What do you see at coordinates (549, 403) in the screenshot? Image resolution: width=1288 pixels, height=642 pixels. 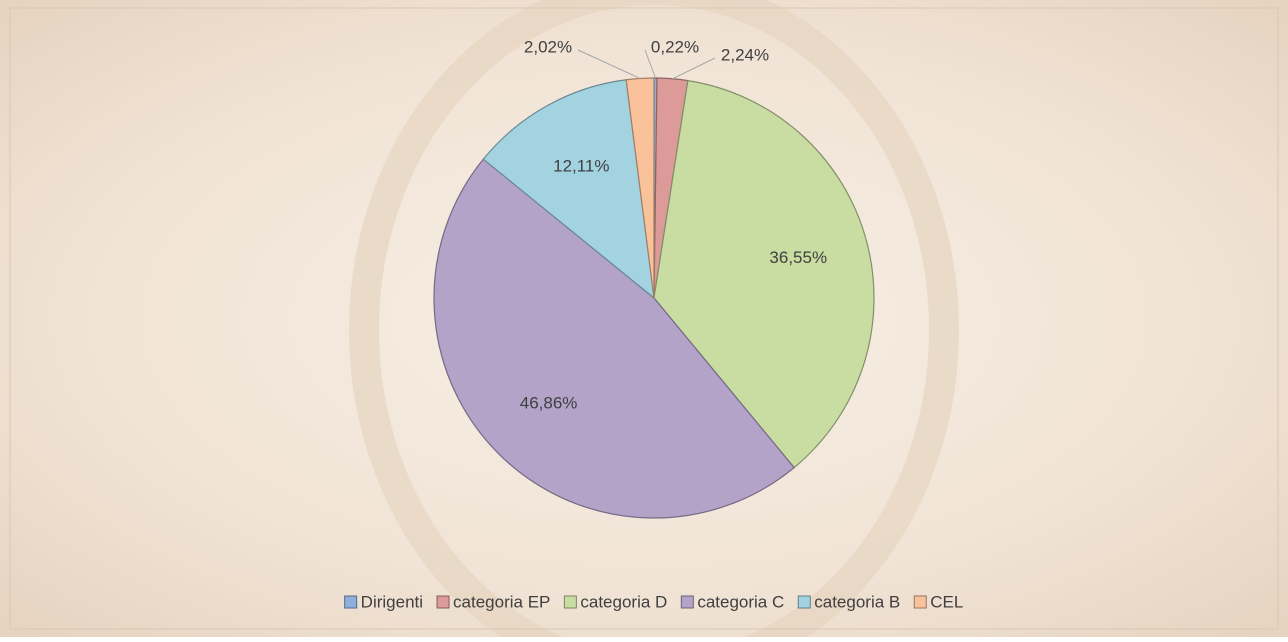 I see `data-label: 46,86%` at bounding box center [549, 403].